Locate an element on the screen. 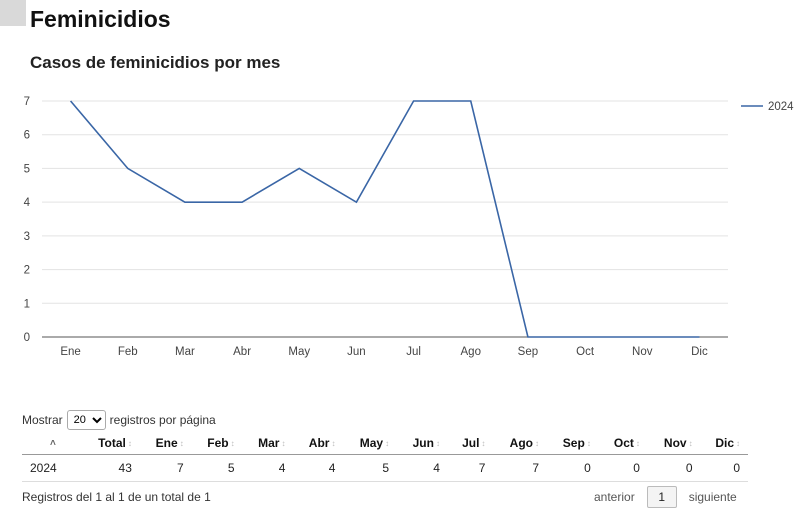 The height and width of the screenshot is (508, 800). column-header: Total ↕ is located at coordinates (110, 443).